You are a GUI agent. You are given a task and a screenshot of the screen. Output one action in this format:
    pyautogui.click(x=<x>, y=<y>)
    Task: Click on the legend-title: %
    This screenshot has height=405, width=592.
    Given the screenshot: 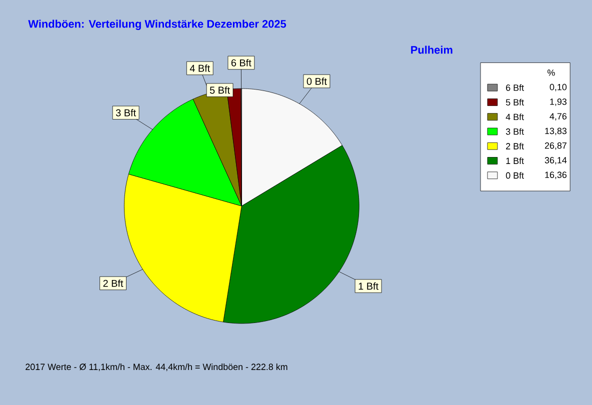 What is the action you would take?
    pyautogui.click(x=551, y=72)
    